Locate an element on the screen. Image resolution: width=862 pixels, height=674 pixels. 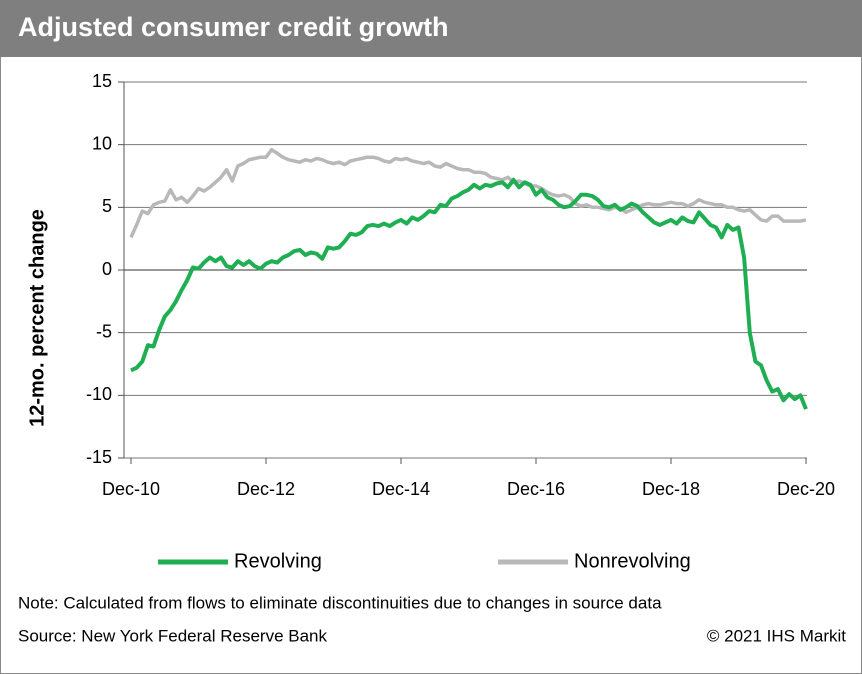
y-tick-label: -5 is located at coordinates (104, 331).